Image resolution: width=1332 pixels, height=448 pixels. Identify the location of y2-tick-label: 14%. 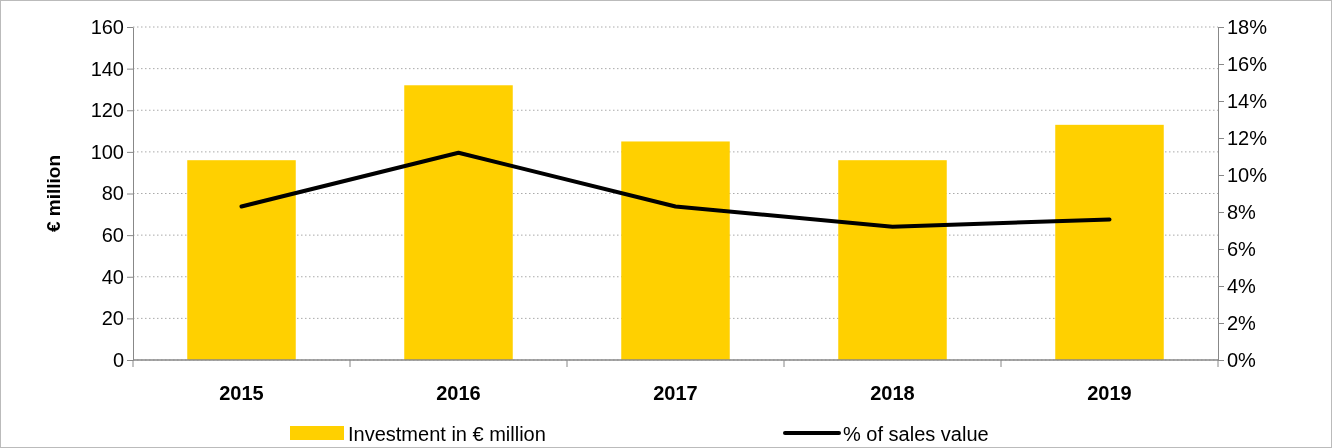
(1247, 100).